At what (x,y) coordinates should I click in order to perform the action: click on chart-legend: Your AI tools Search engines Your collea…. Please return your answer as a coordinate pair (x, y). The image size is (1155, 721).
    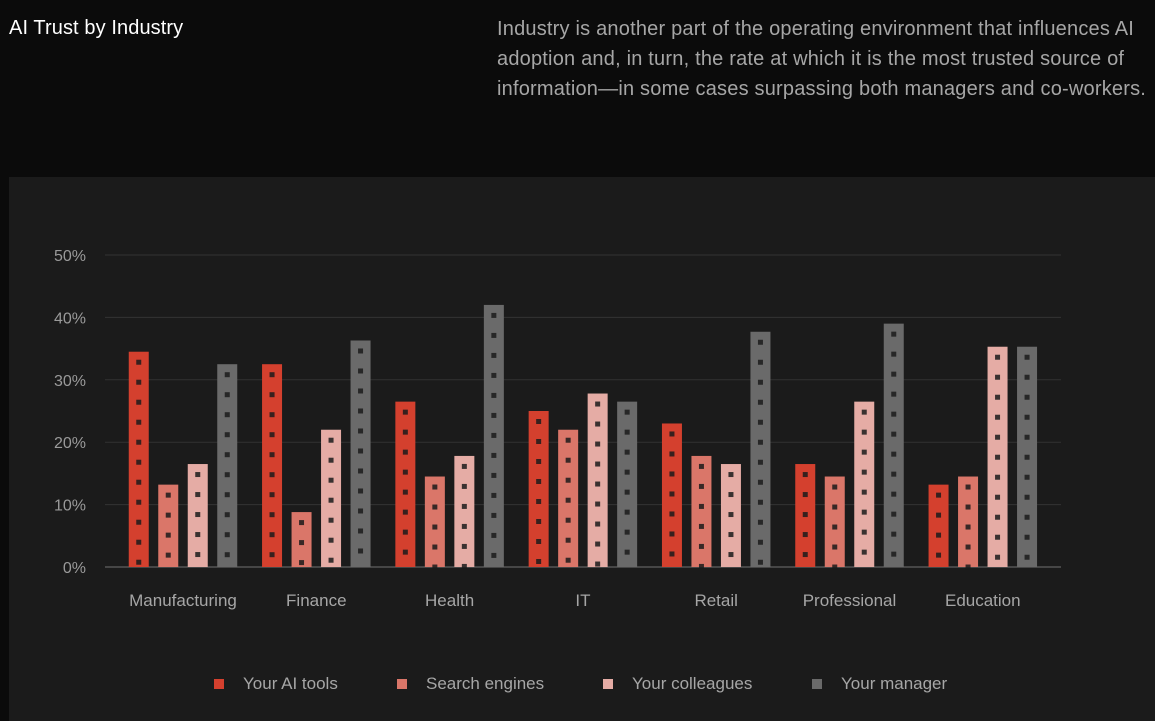
    Looking at the image, I should click on (582, 686).